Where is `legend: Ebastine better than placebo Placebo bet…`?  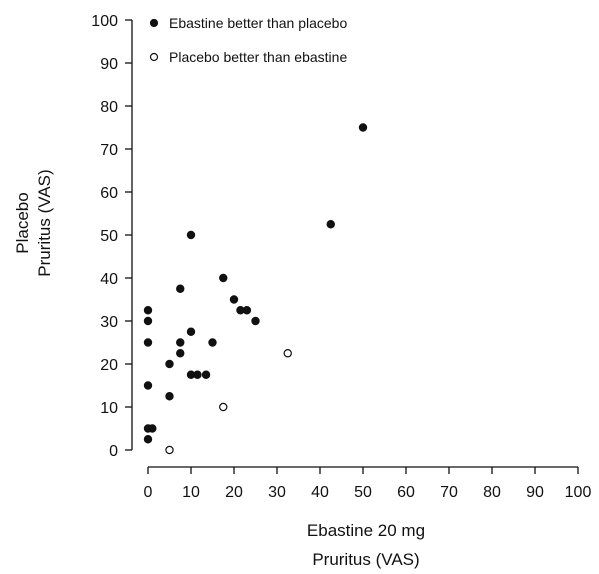 legend: Ebastine better than placebo Placebo bet… is located at coordinates (248, 40).